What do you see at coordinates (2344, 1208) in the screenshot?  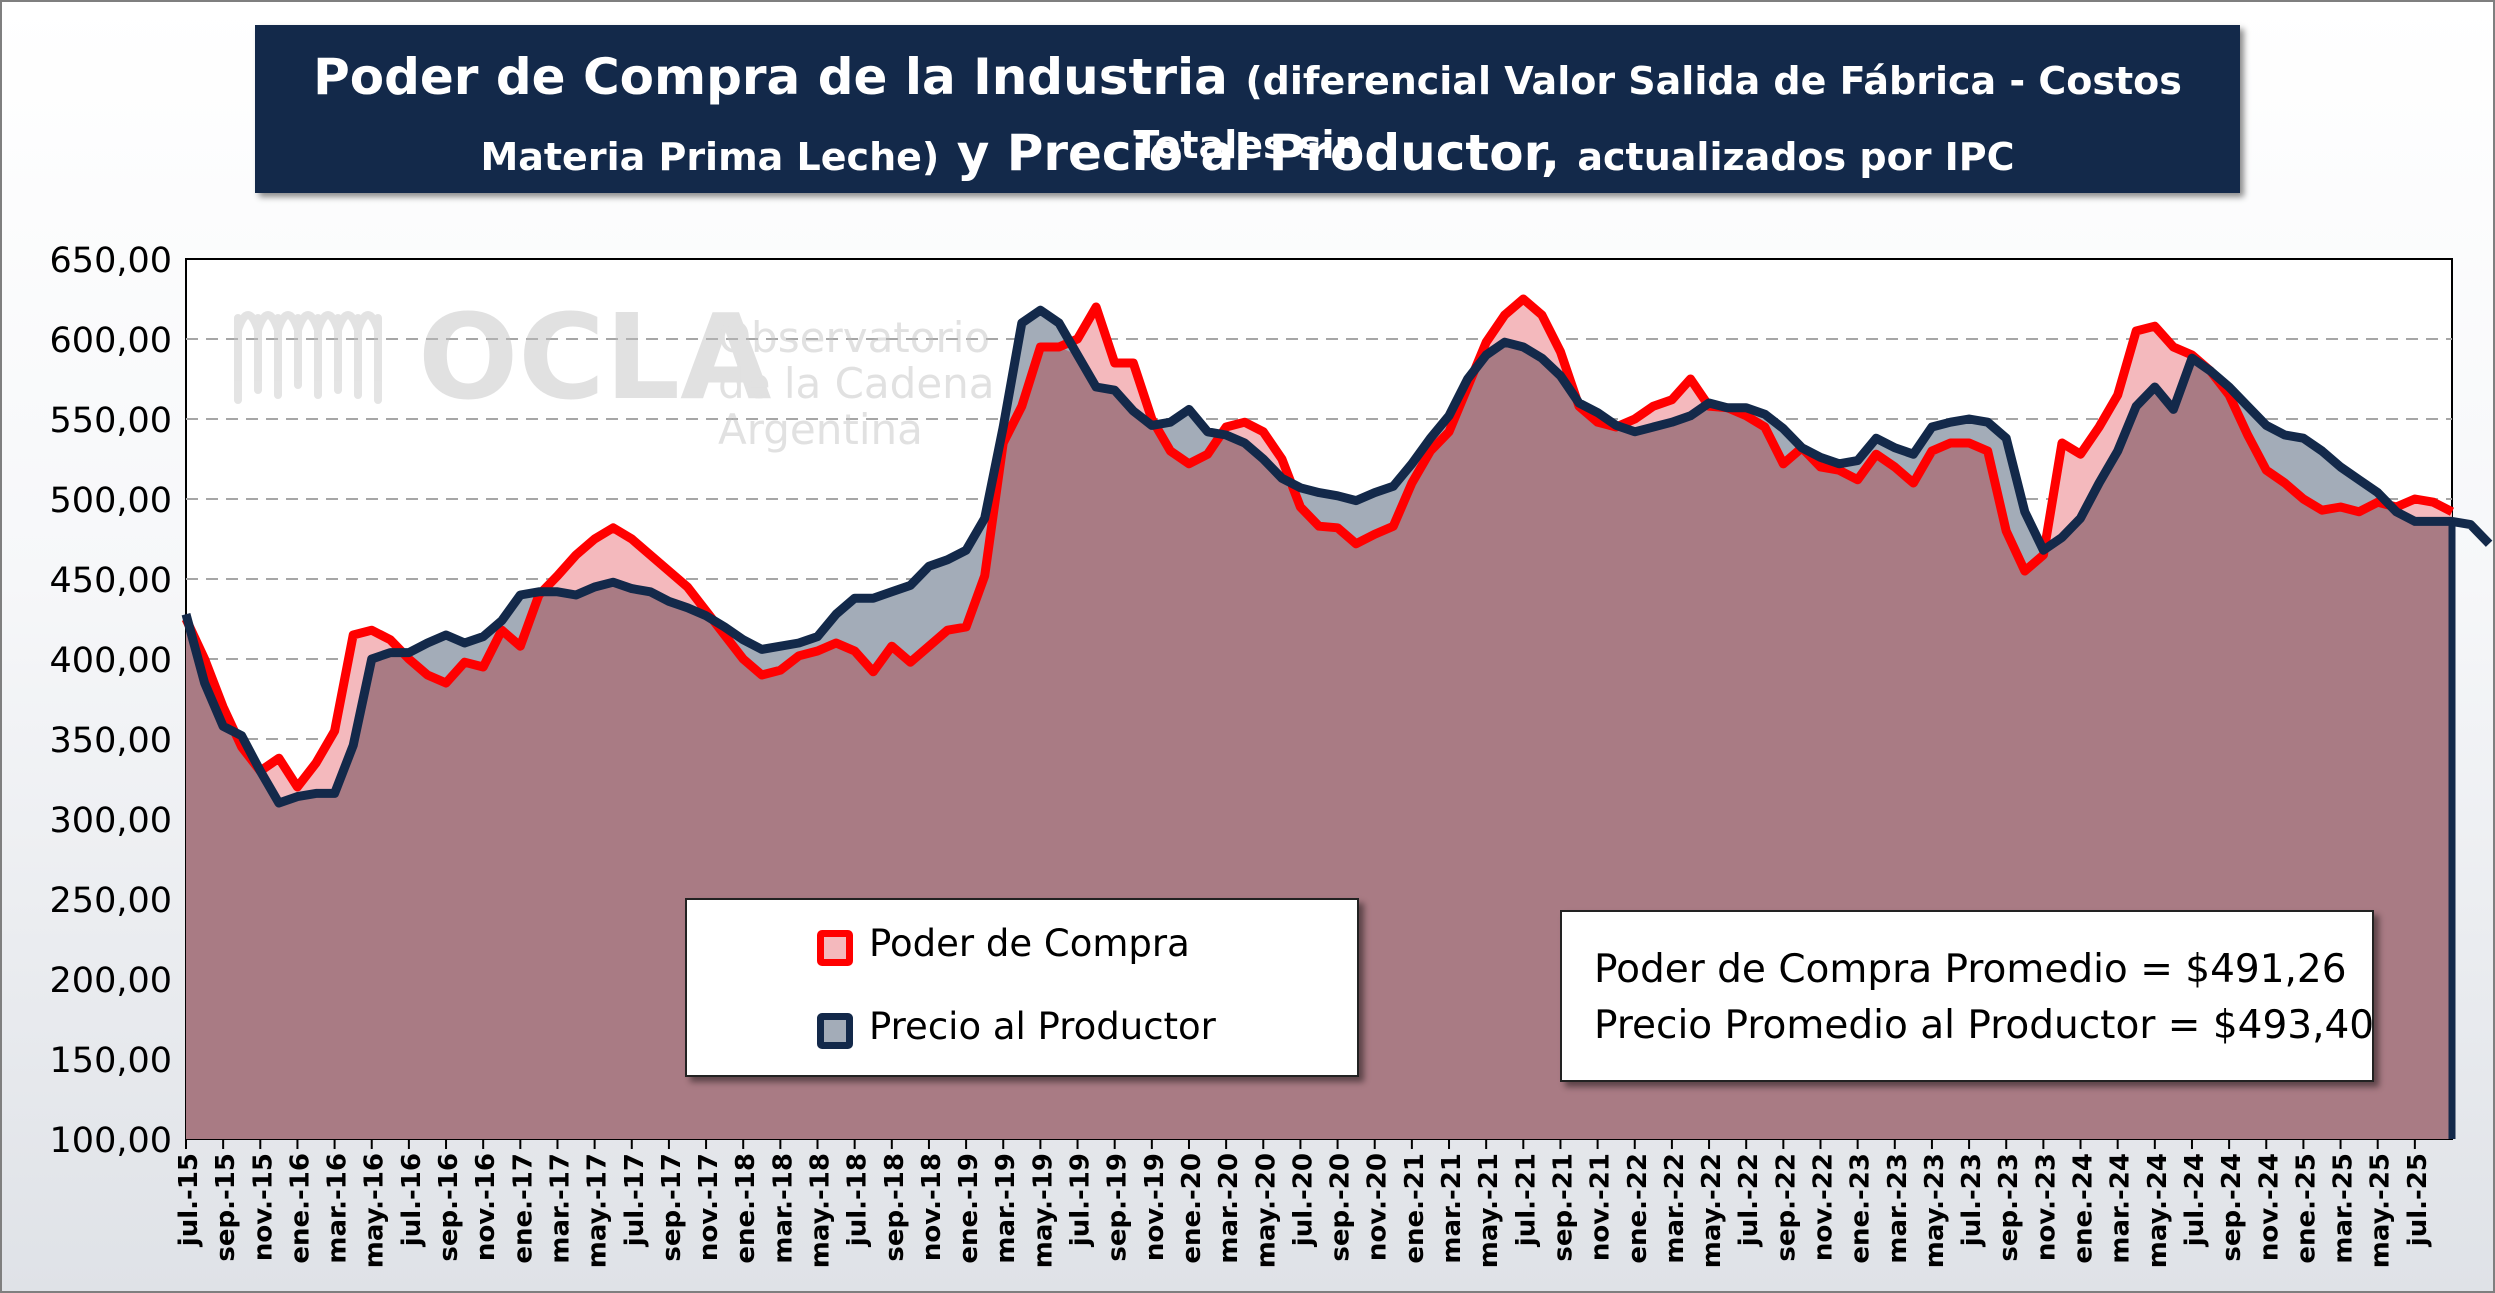 I see `x-tick-label: mar.-25` at bounding box center [2344, 1208].